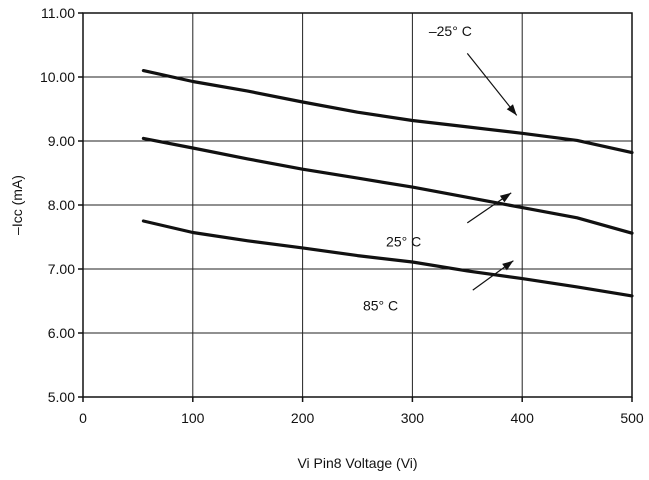  Describe the element at coordinates (57, 77) in the screenshot. I see `y-tick-label: 10.00` at that location.